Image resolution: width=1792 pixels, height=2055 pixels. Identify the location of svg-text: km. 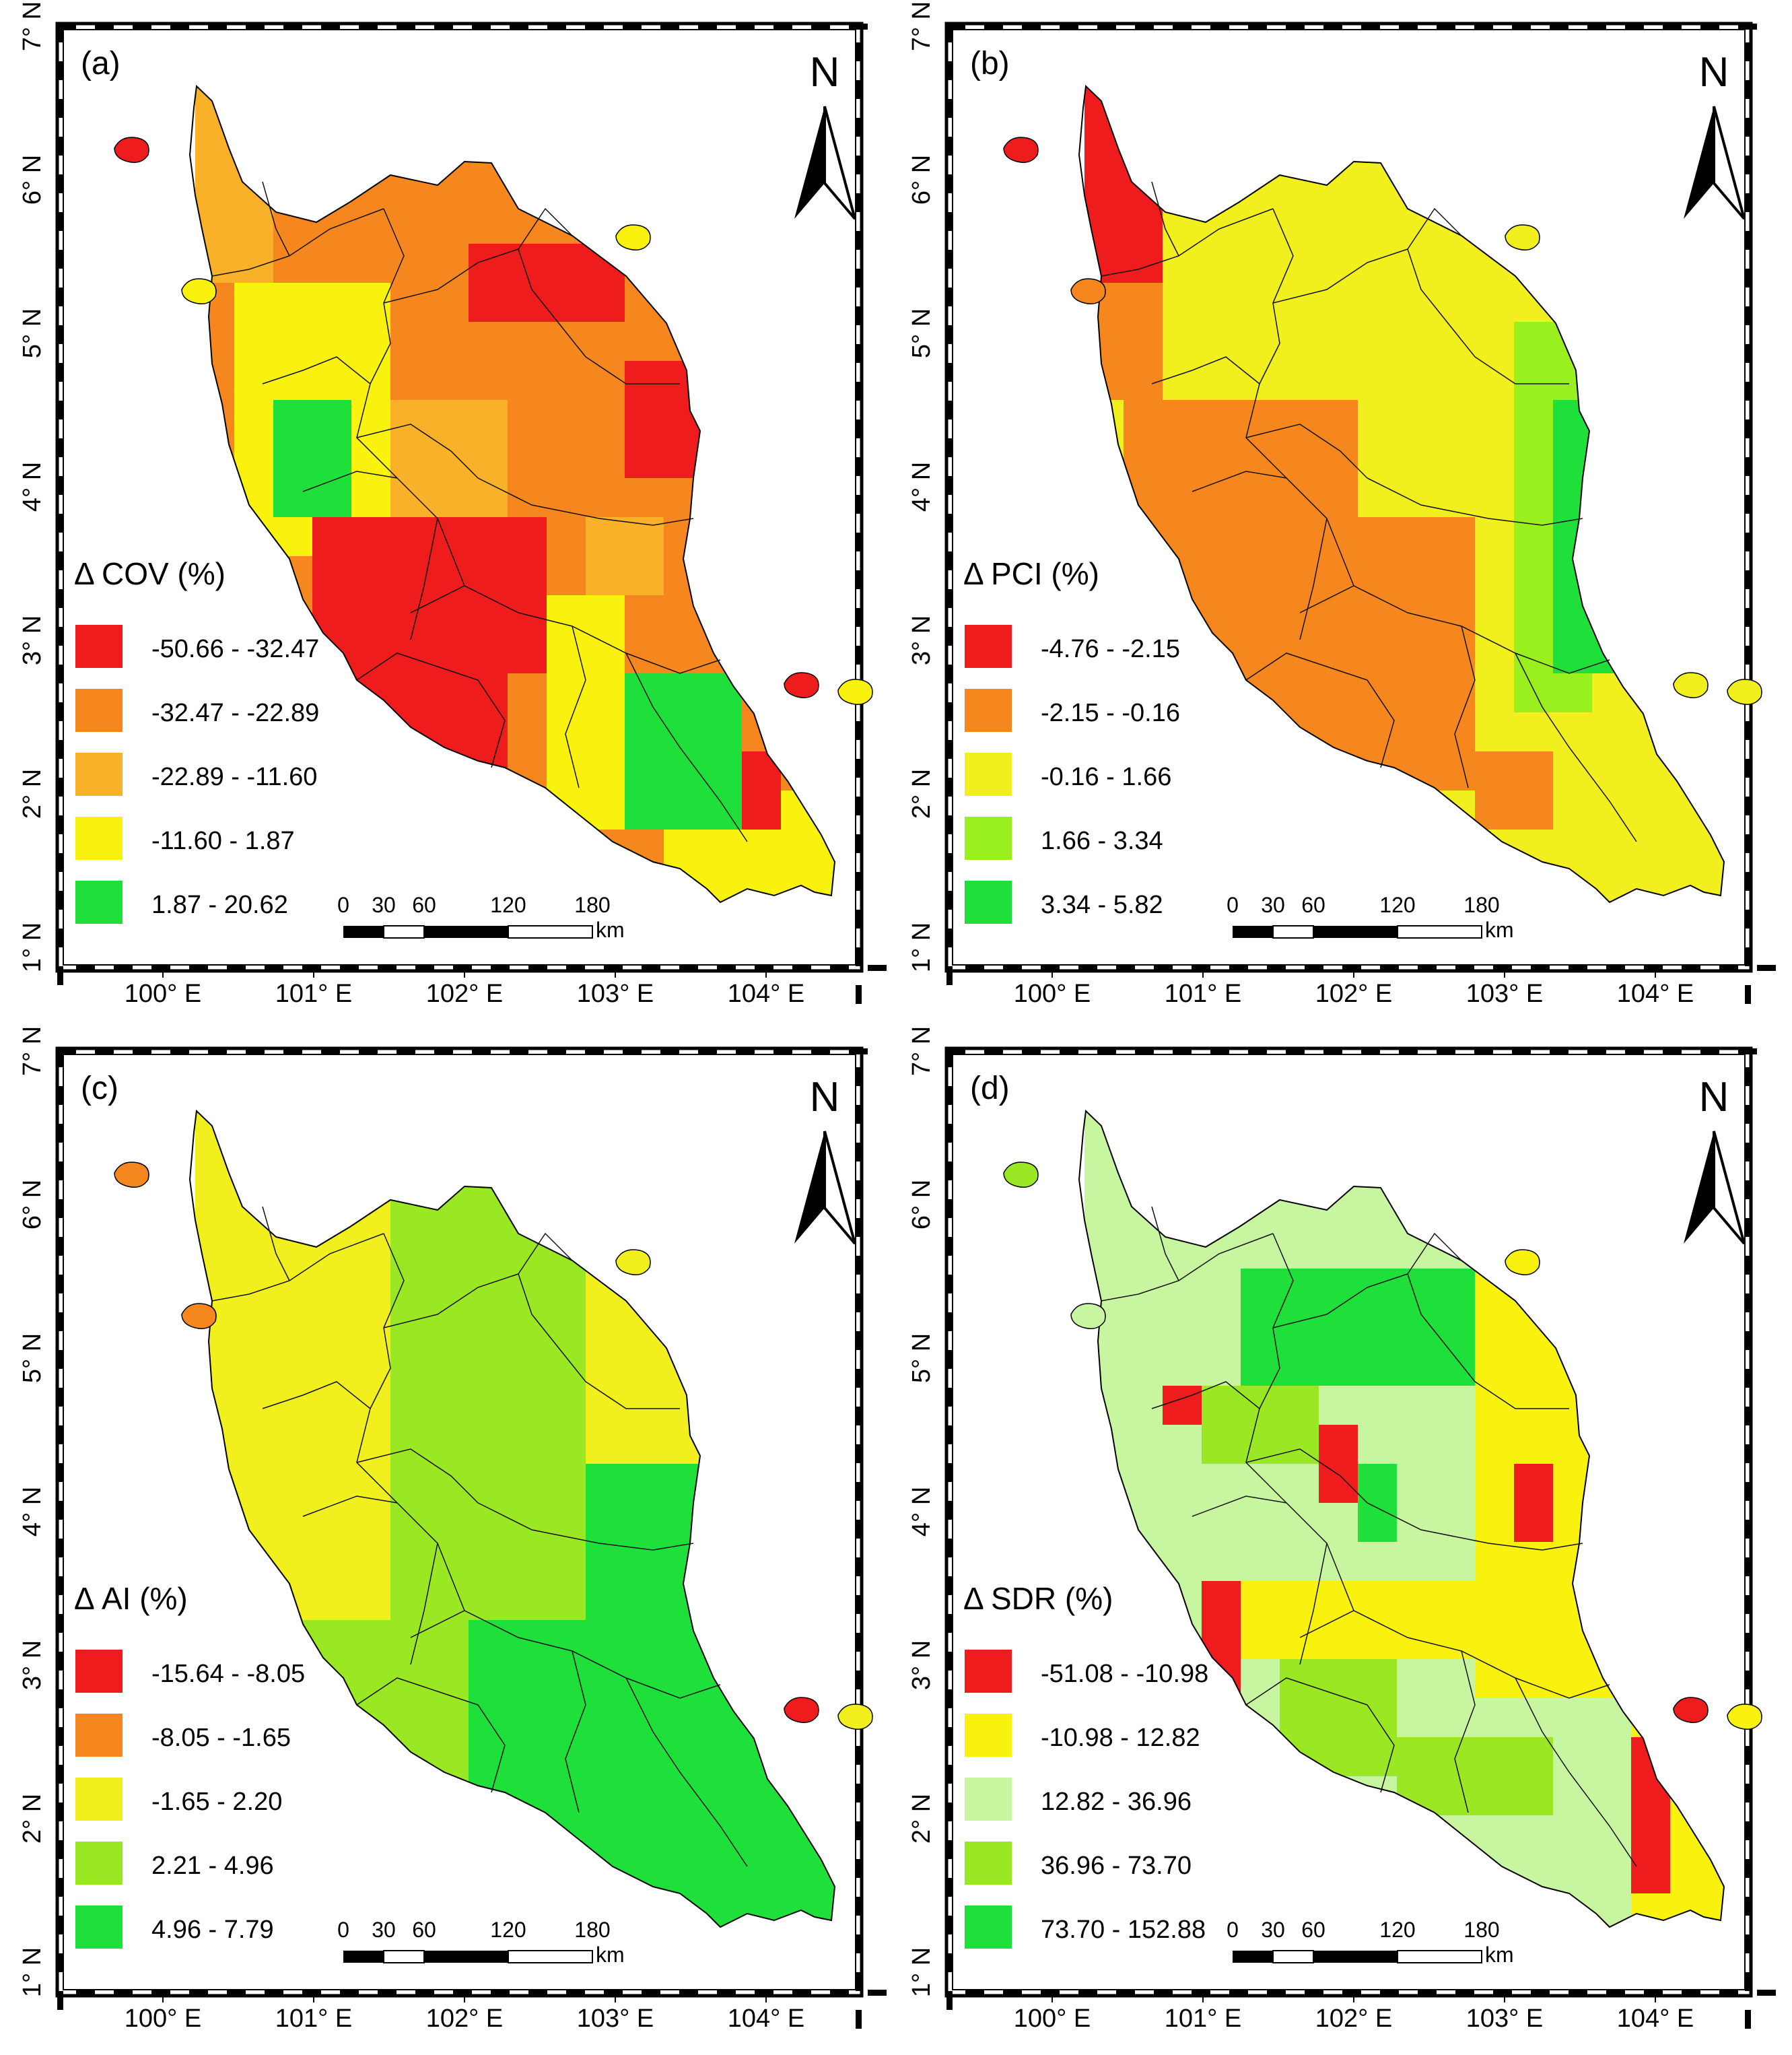
(1499, 1955).